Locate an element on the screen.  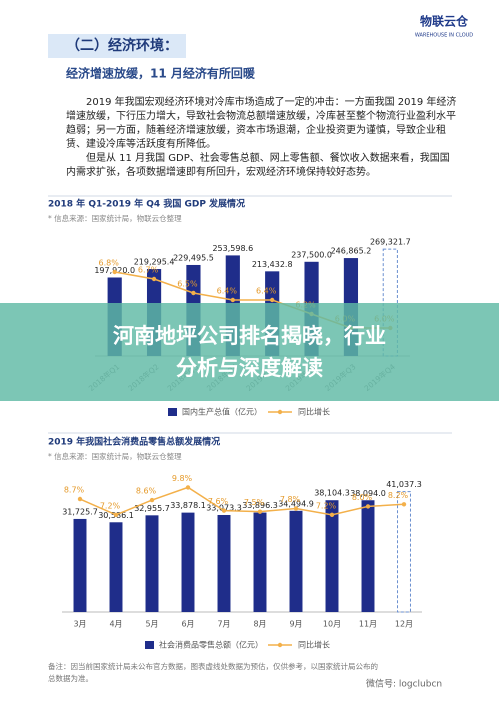
value-label: 33,073.3 is located at coordinates (224, 507).